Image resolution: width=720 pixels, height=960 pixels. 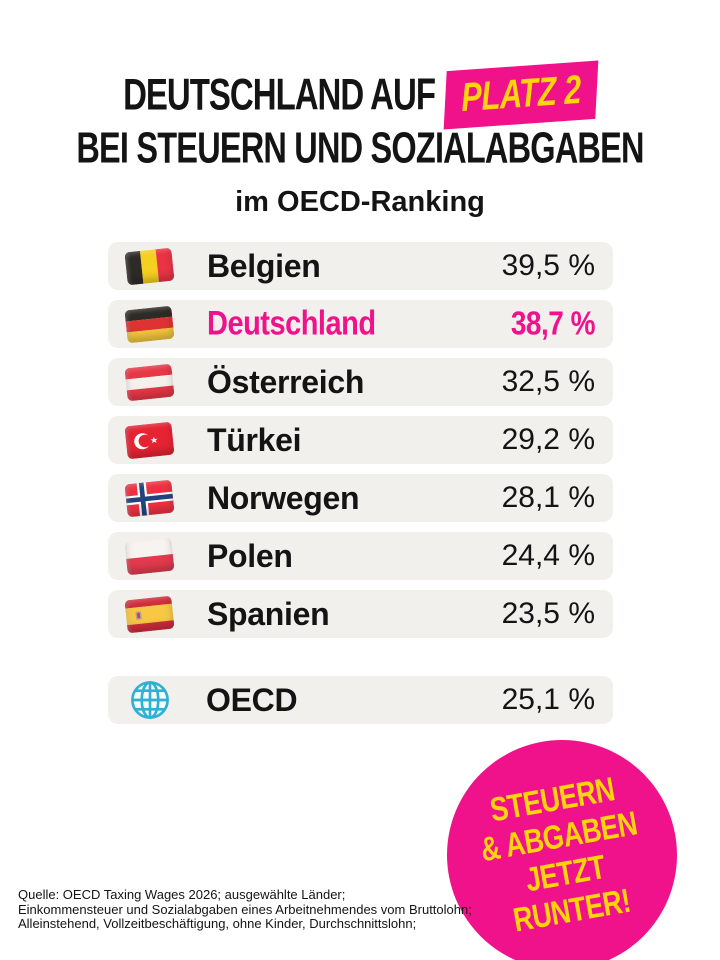 What do you see at coordinates (254, 439) in the screenshot?
I see `country-label: Türkei` at bounding box center [254, 439].